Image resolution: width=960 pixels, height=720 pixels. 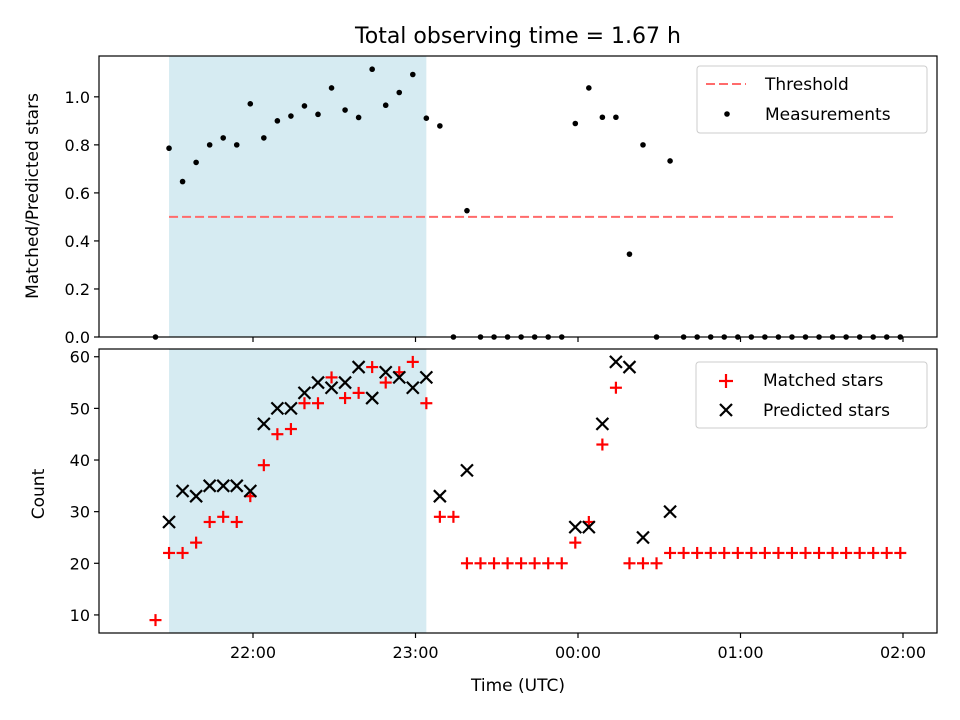 What do you see at coordinates (517, 36) in the screenshot?
I see `chart-title: Total observing time = 1.67 h` at bounding box center [517, 36].